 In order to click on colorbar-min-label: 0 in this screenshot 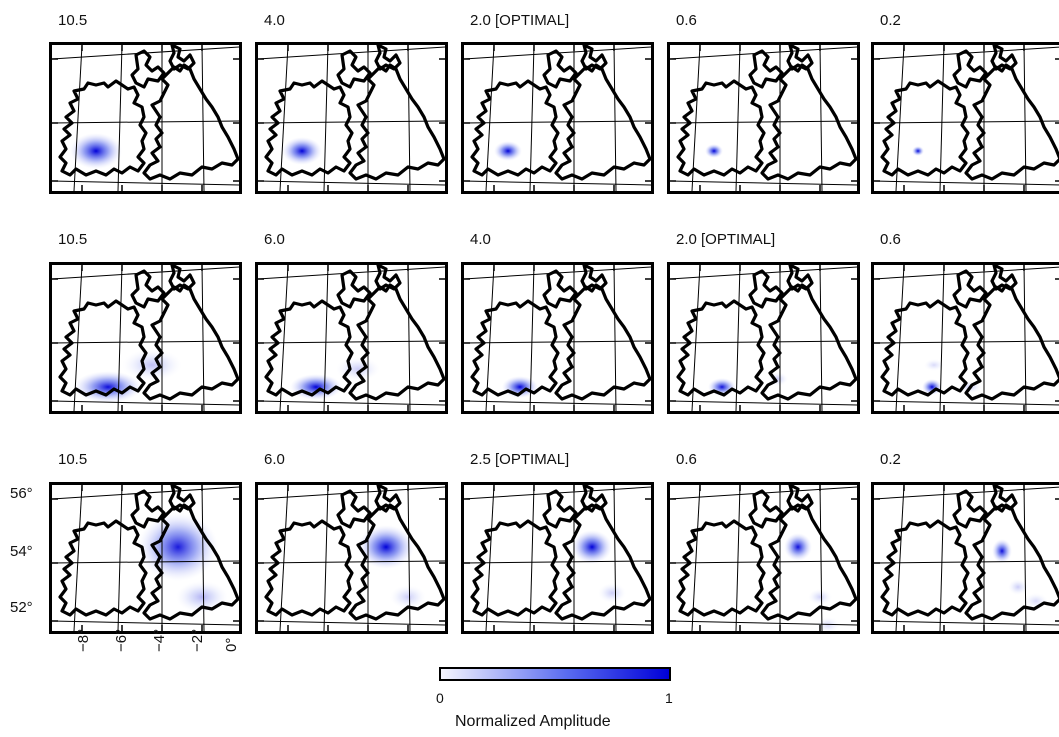, I will do `click(440, 698)`.